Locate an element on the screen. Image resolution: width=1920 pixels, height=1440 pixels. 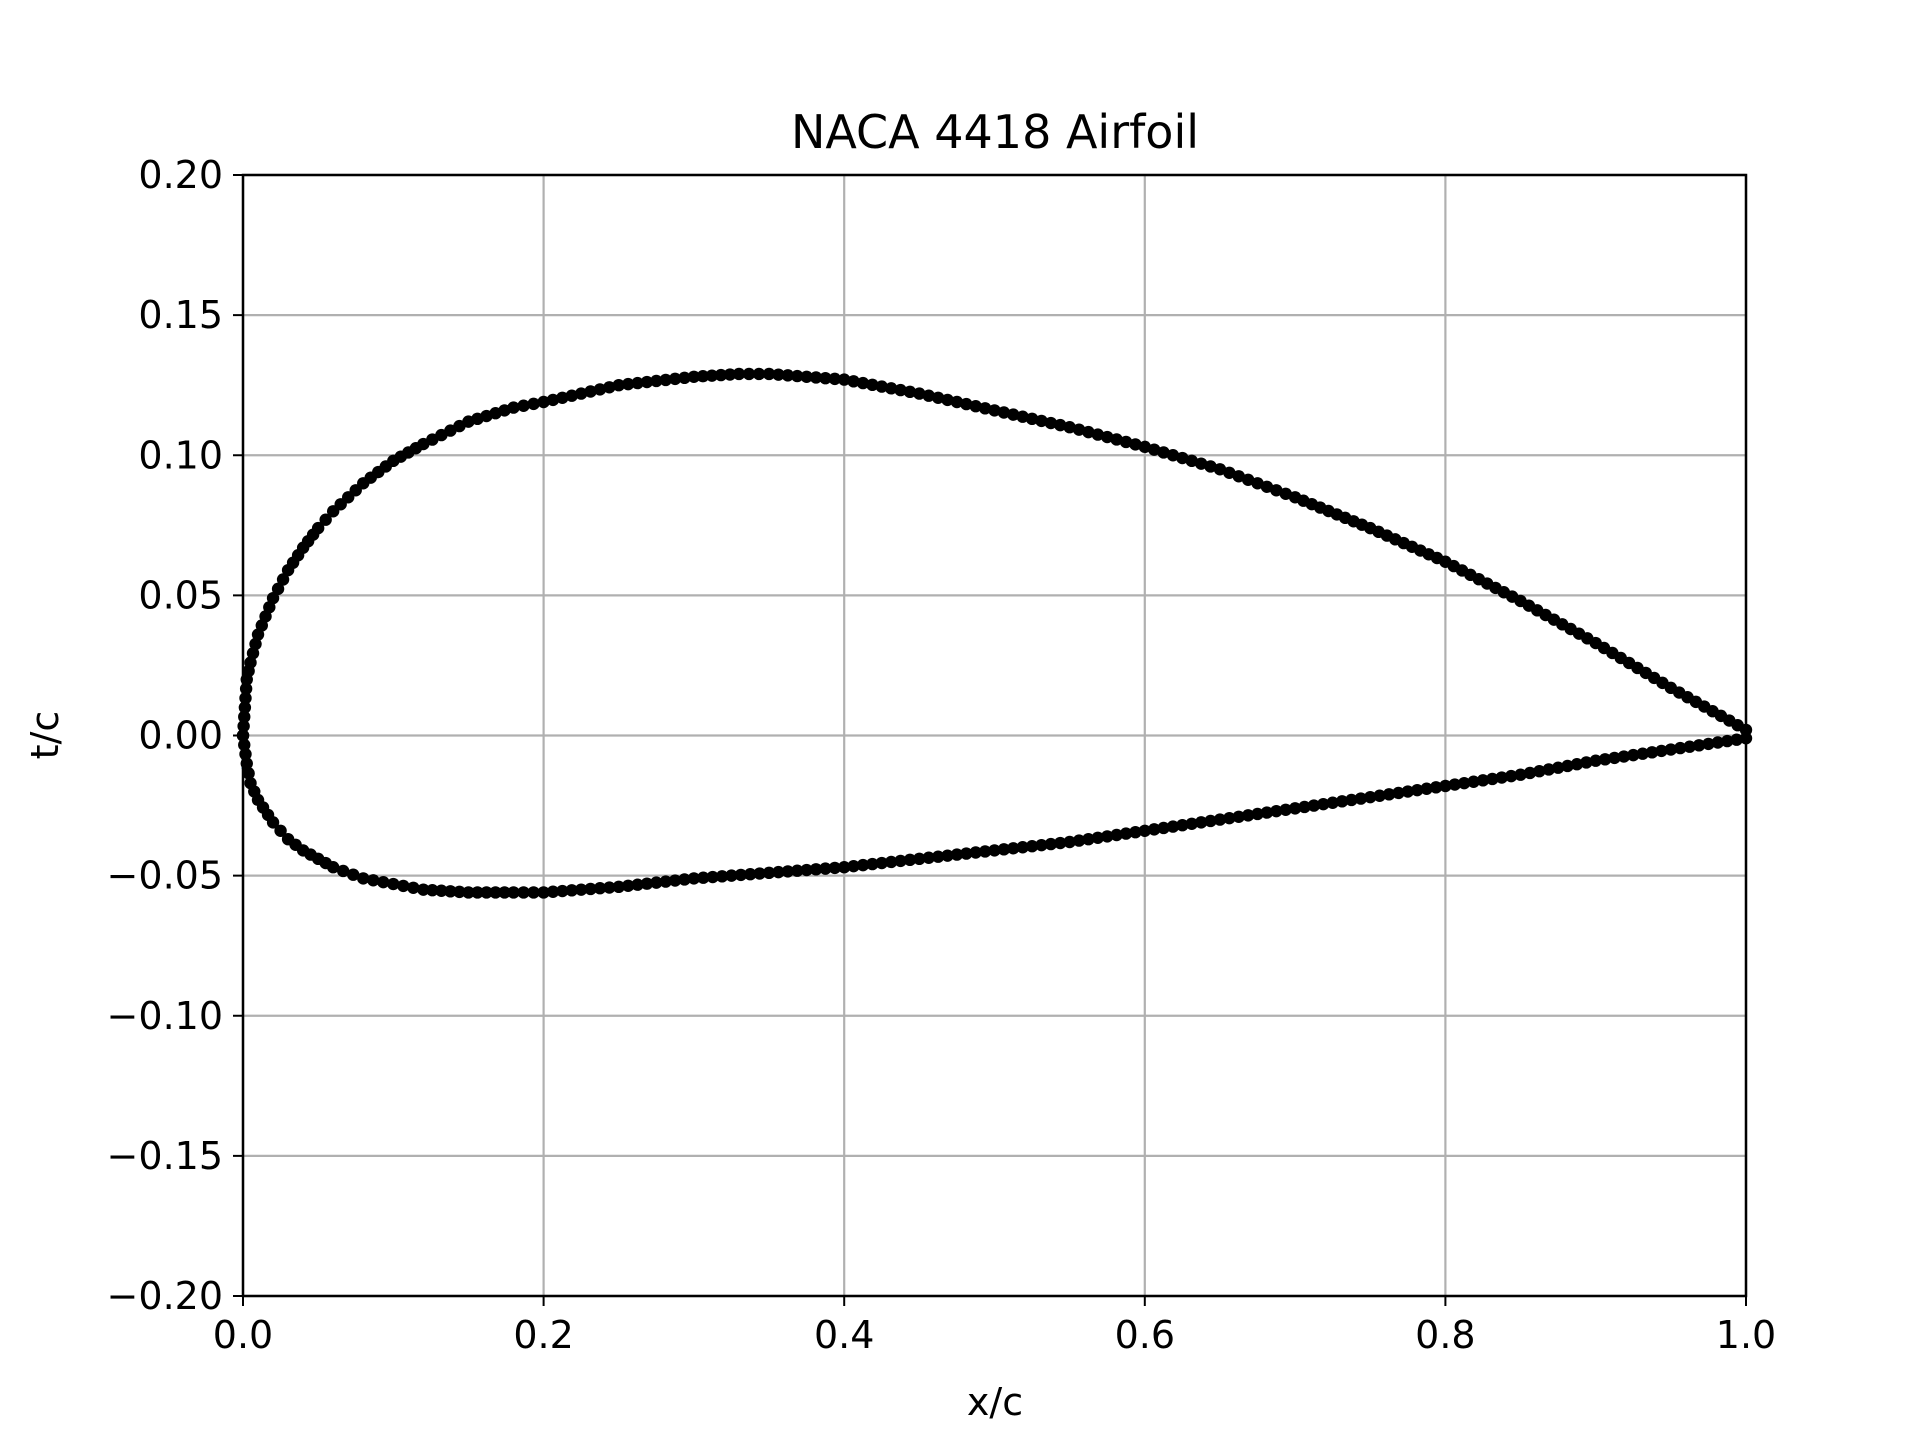
y-tick-label: 0.10 is located at coordinates (180, 455).